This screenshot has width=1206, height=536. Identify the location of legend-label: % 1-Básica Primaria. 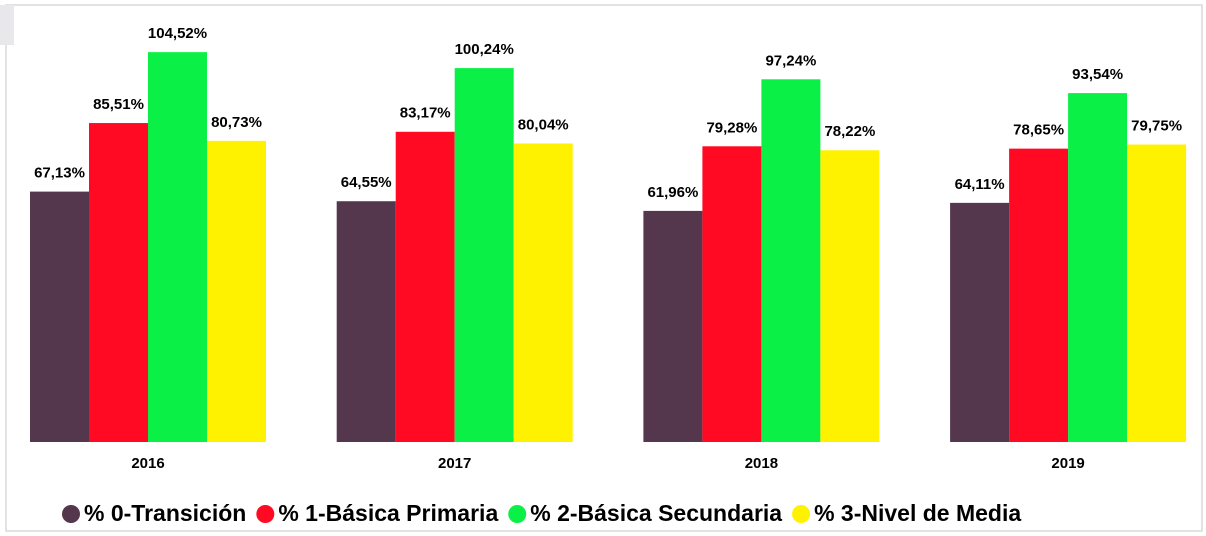
(388, 513).